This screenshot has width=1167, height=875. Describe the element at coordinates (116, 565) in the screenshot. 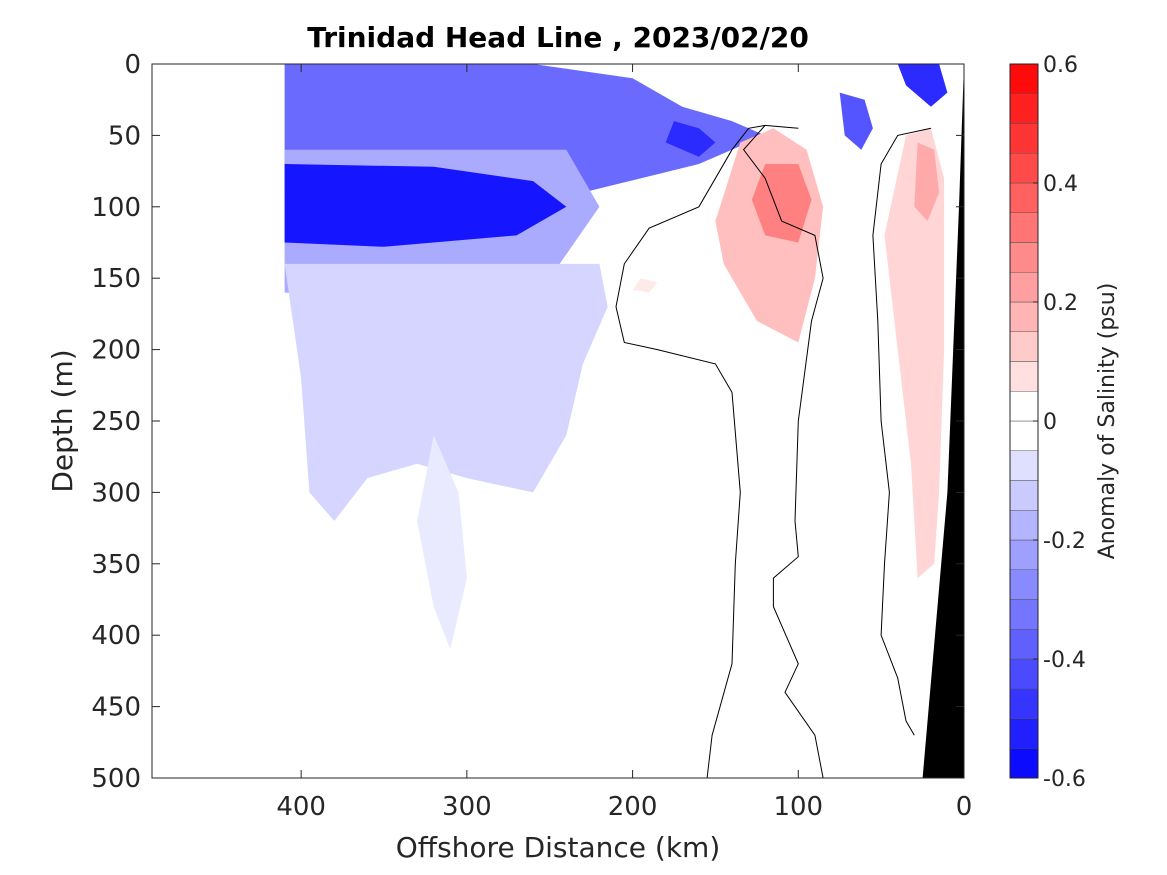

I see `y-tick-label: 350` at that location.